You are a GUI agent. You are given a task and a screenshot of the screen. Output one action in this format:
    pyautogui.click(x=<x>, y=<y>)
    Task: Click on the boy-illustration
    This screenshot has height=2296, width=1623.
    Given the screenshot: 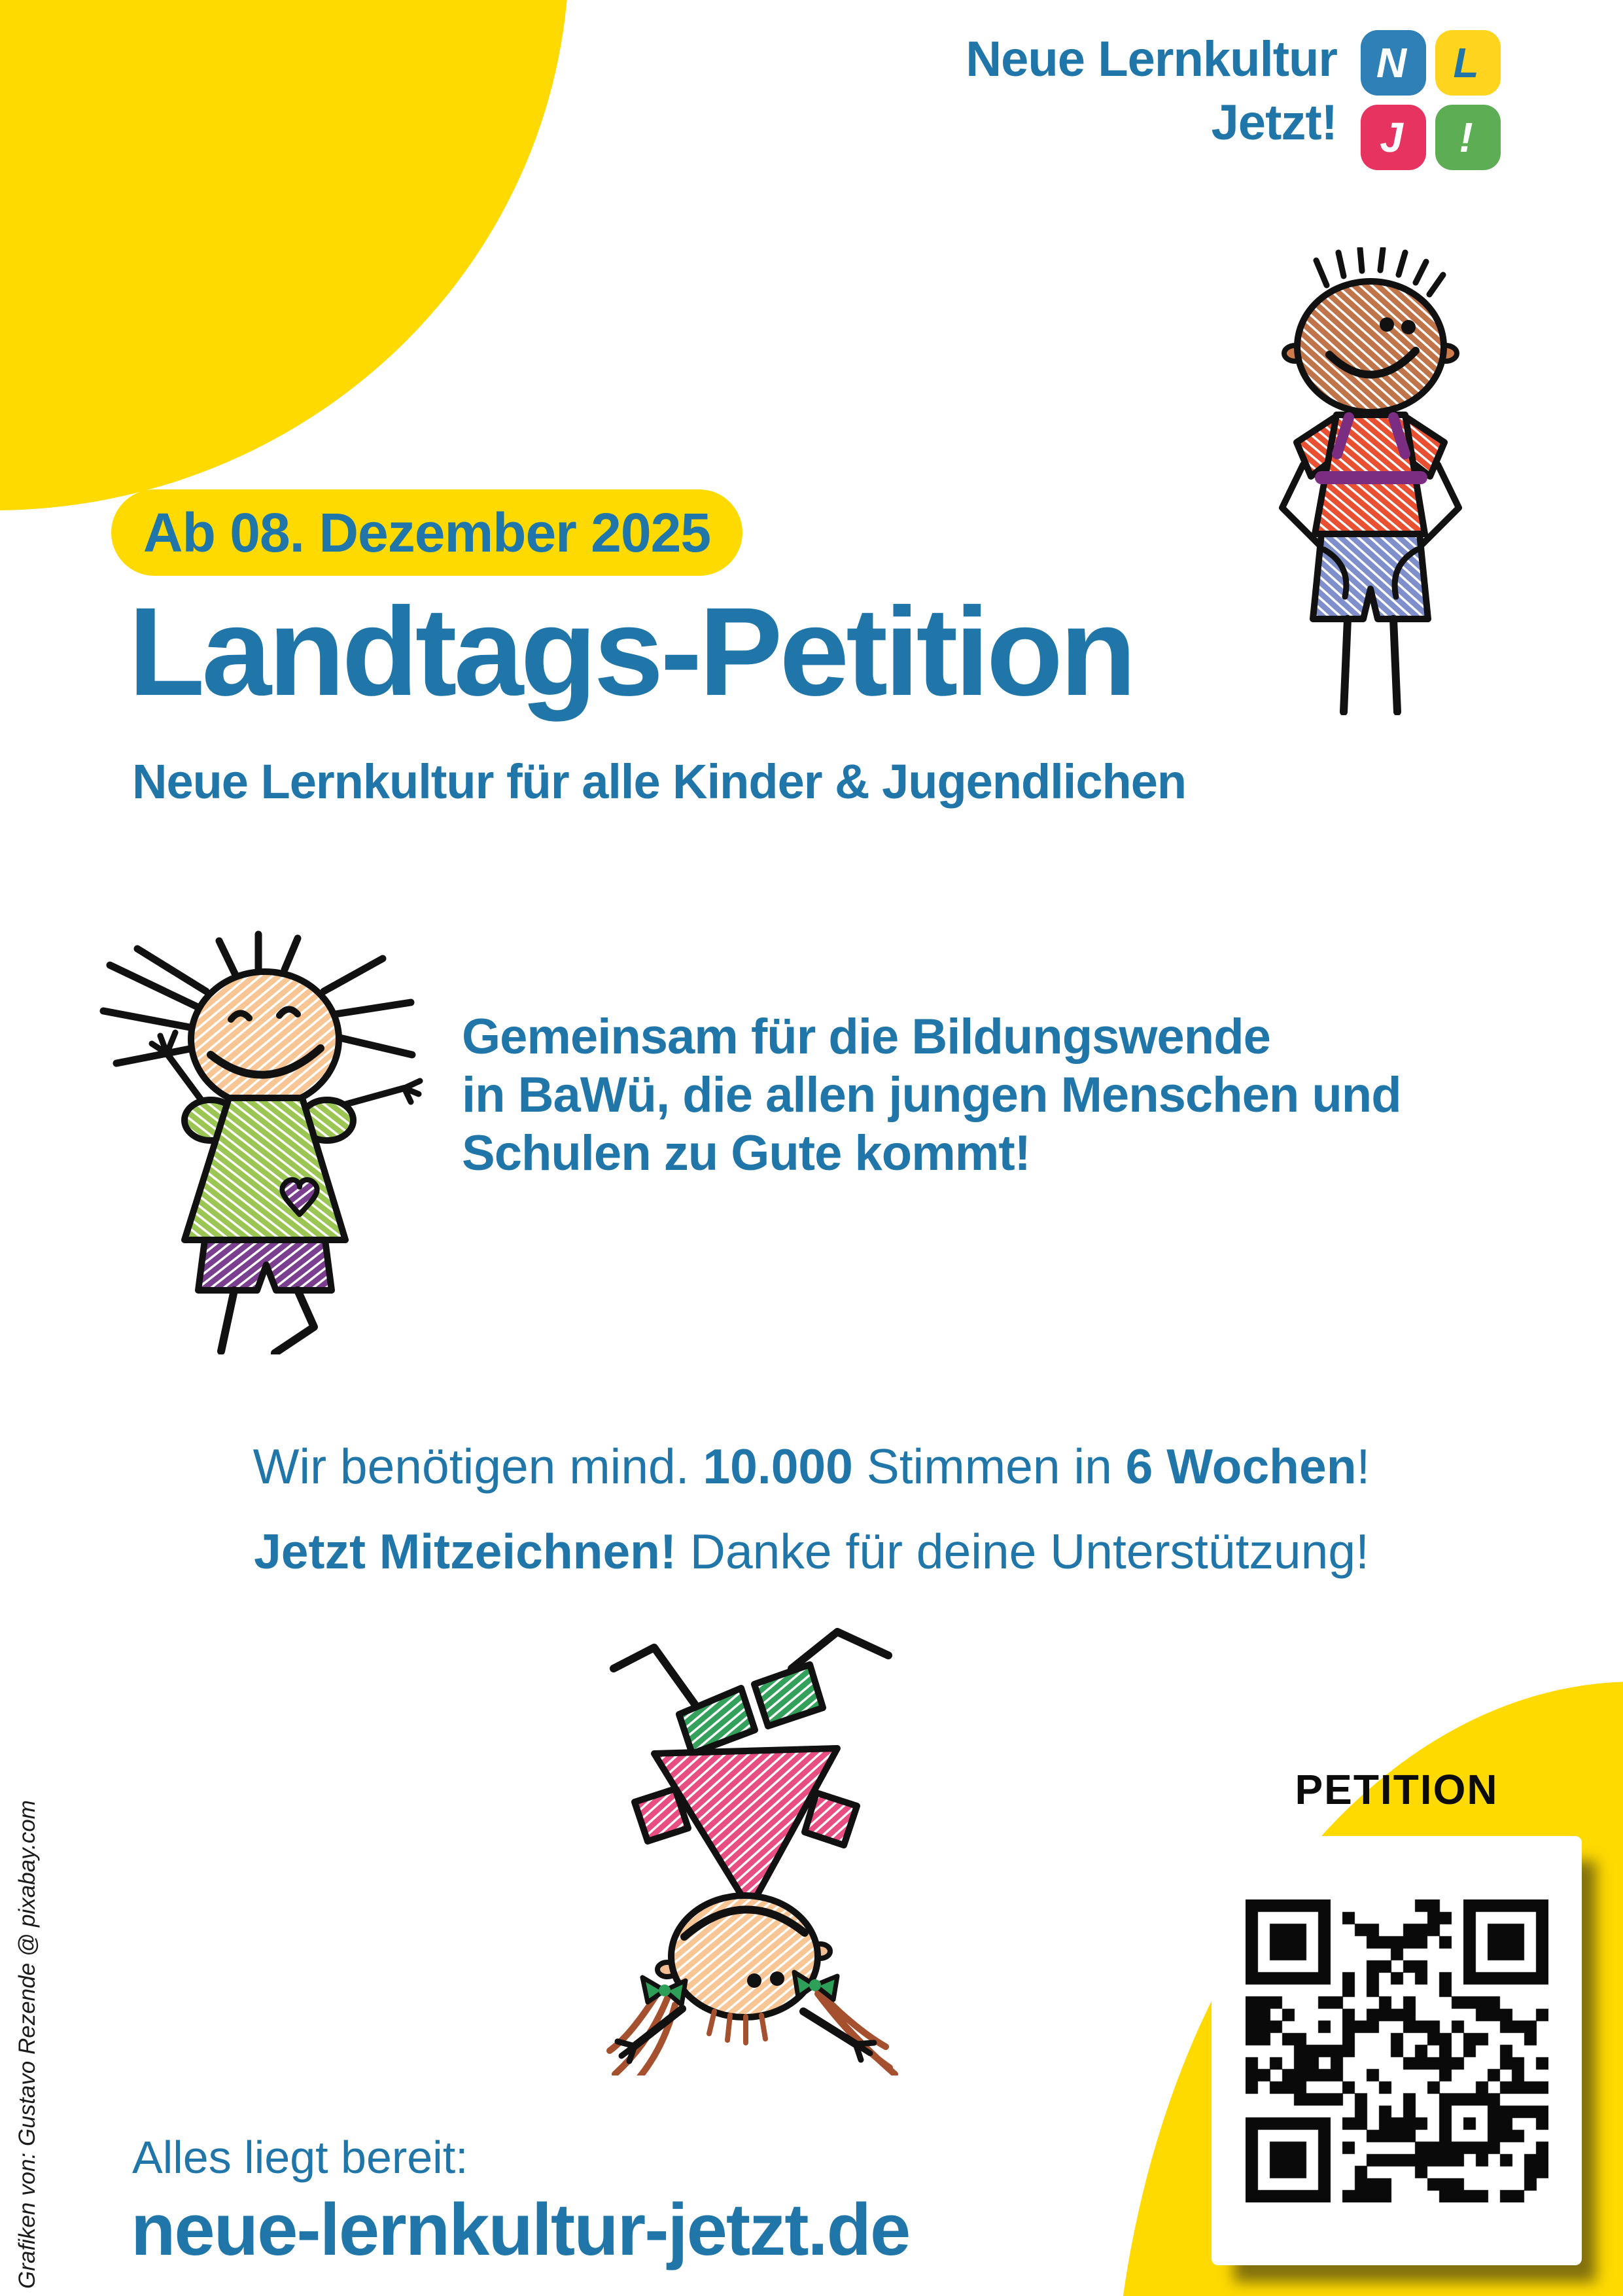 What is the action you would take?
    pyautogui.click(x=1371, y=481)
    